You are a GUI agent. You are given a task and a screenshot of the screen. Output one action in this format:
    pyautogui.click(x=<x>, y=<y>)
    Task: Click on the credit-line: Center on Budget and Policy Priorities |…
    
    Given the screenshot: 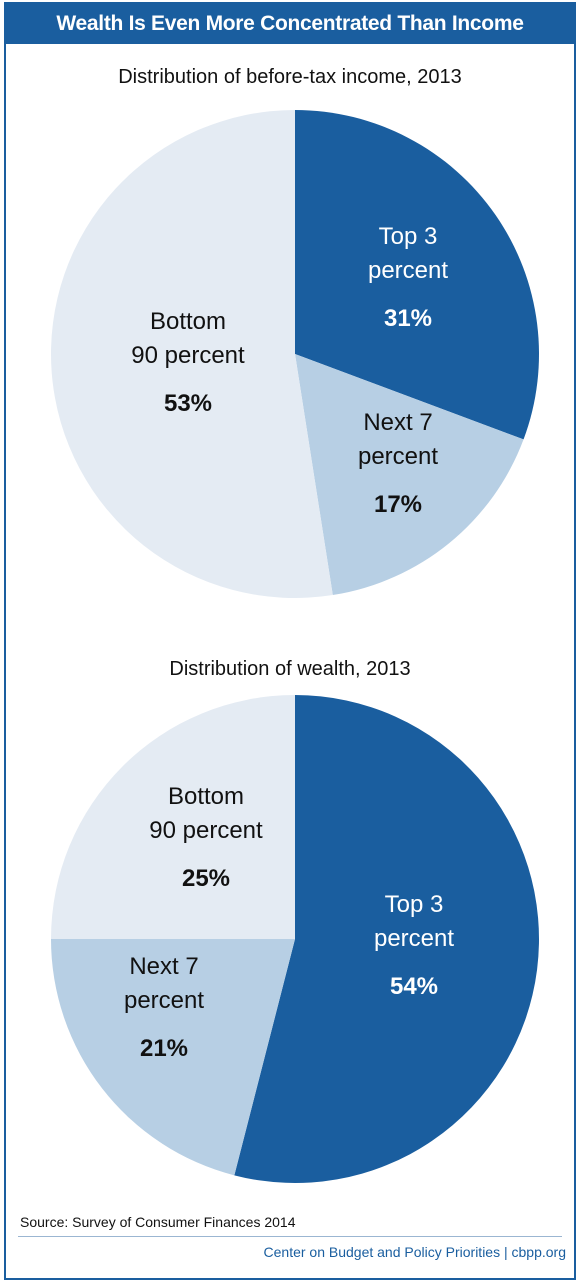 What is the action you would take?
    pyautogui.click(x=414, y=1252)
    